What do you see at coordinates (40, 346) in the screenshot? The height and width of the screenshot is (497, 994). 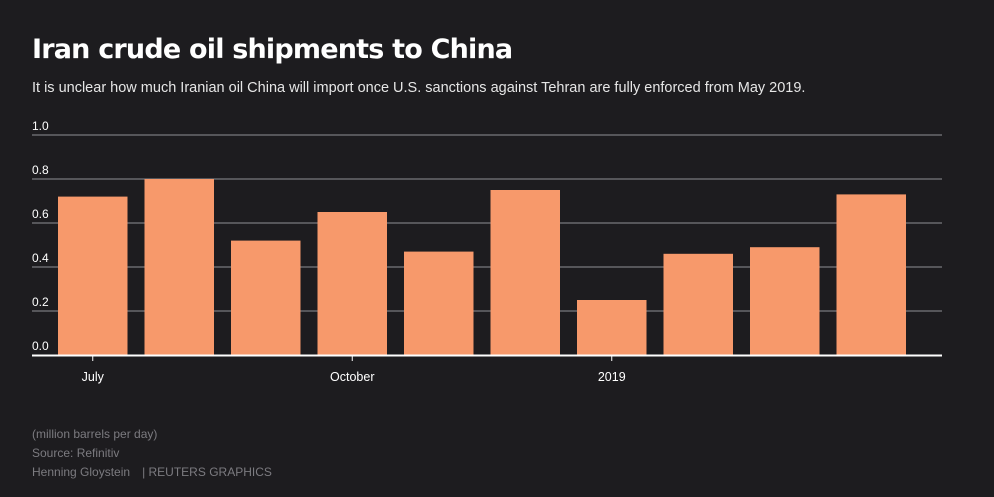 I see `y-tick-label: 0.0` at bounding box center [40, 346].